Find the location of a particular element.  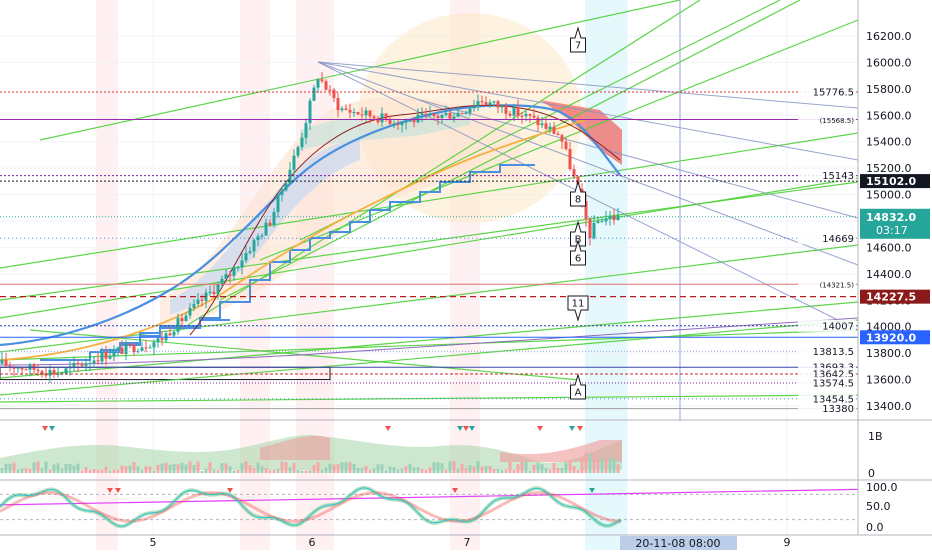

volume-tick-label: 1B is located at coordinates (875, 436).